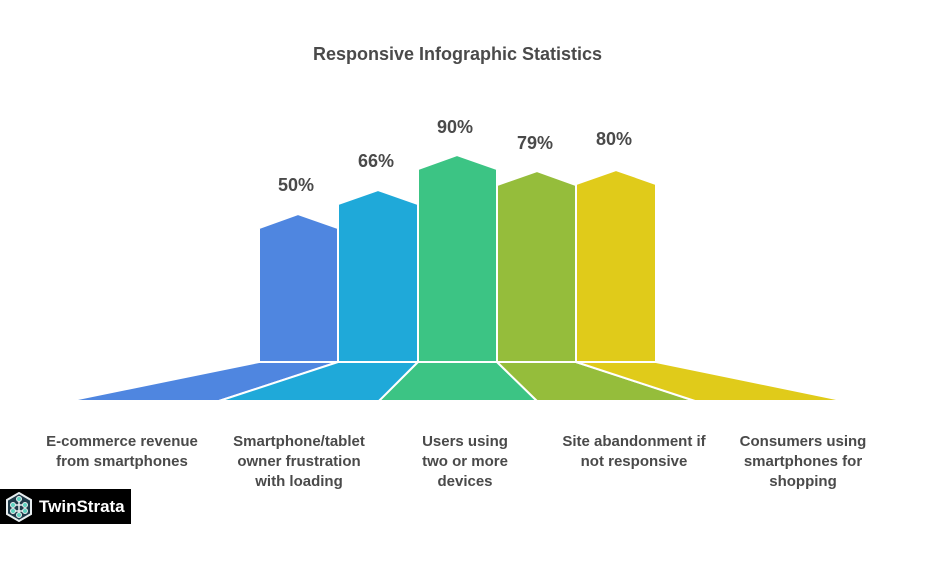 The height and width of the screenshot is (572, 943). I want to click on chart-title: Responsive Infographic Statistics, so click(457, 54).